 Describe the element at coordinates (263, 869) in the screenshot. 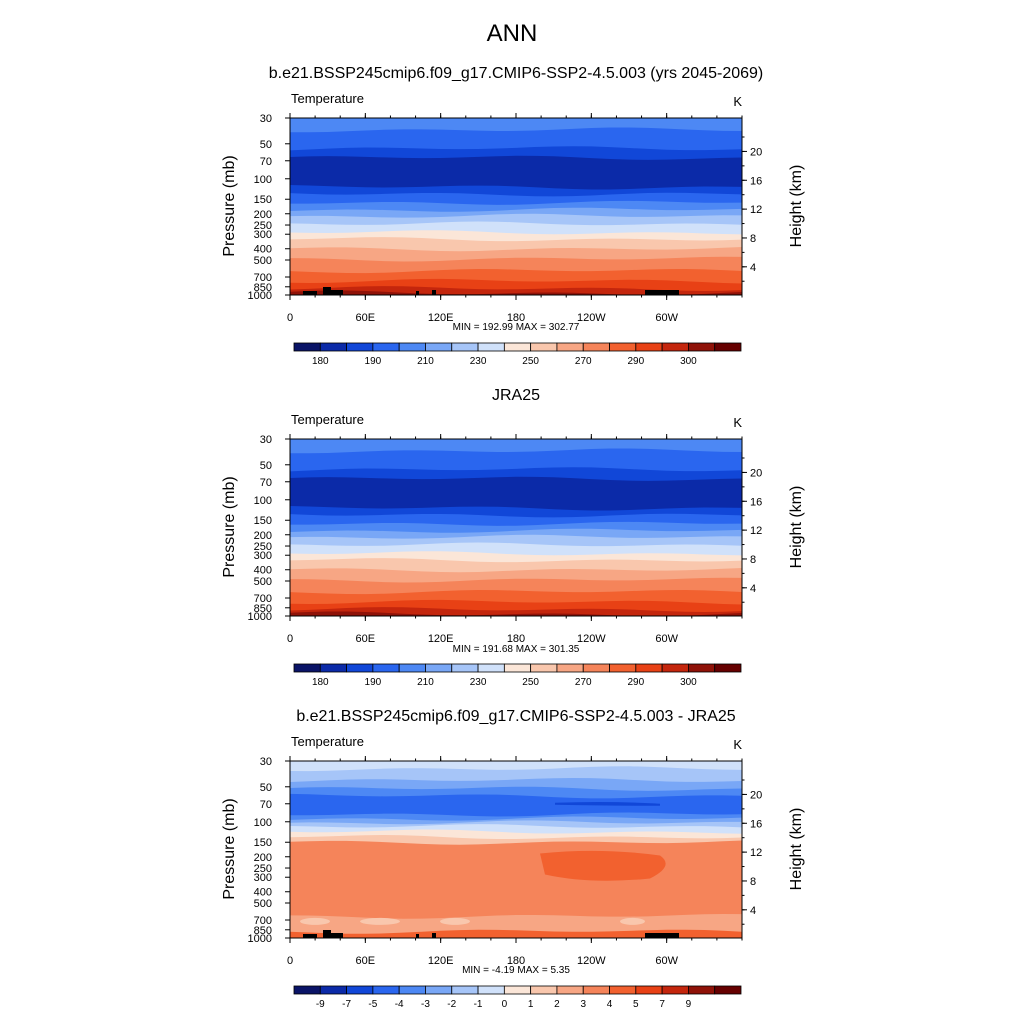

I see `y-tick-label: 250` at that location.